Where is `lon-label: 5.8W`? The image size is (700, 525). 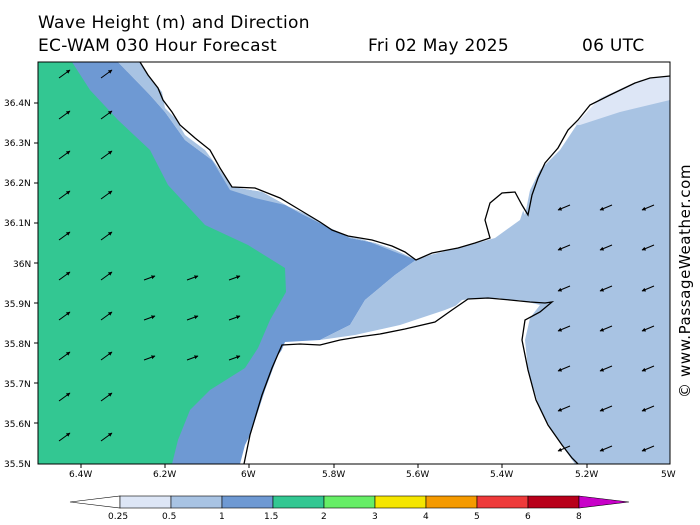
lon-label: 5.8W is located at coordinates (333, 475).